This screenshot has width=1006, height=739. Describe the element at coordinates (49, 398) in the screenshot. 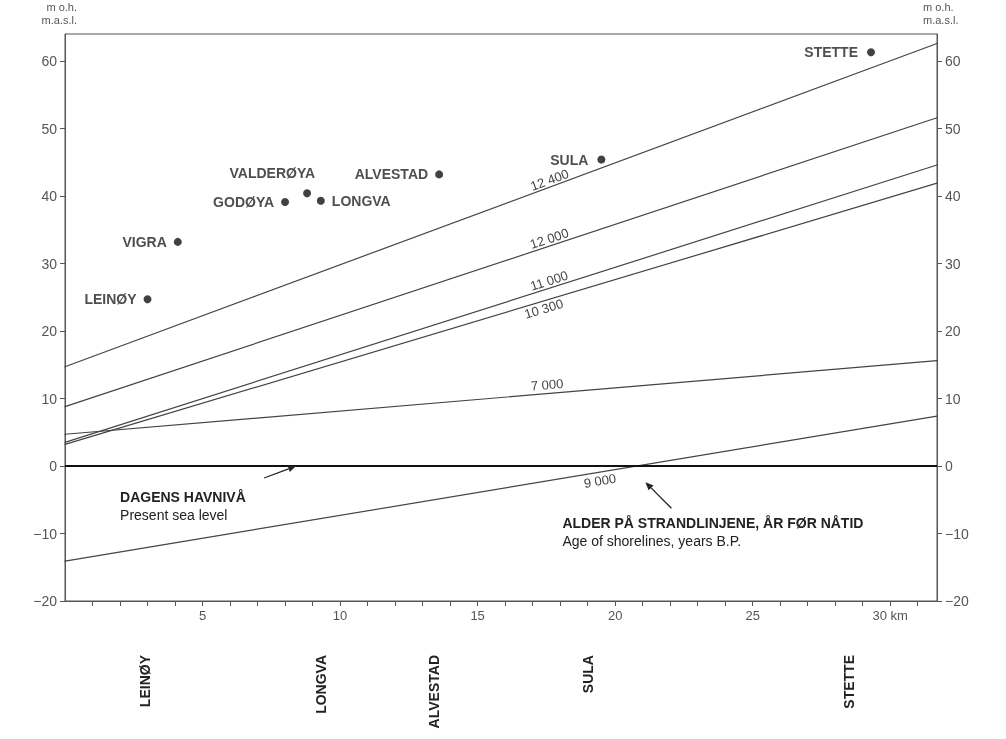

I see `y-tick-label: 10` at that location.